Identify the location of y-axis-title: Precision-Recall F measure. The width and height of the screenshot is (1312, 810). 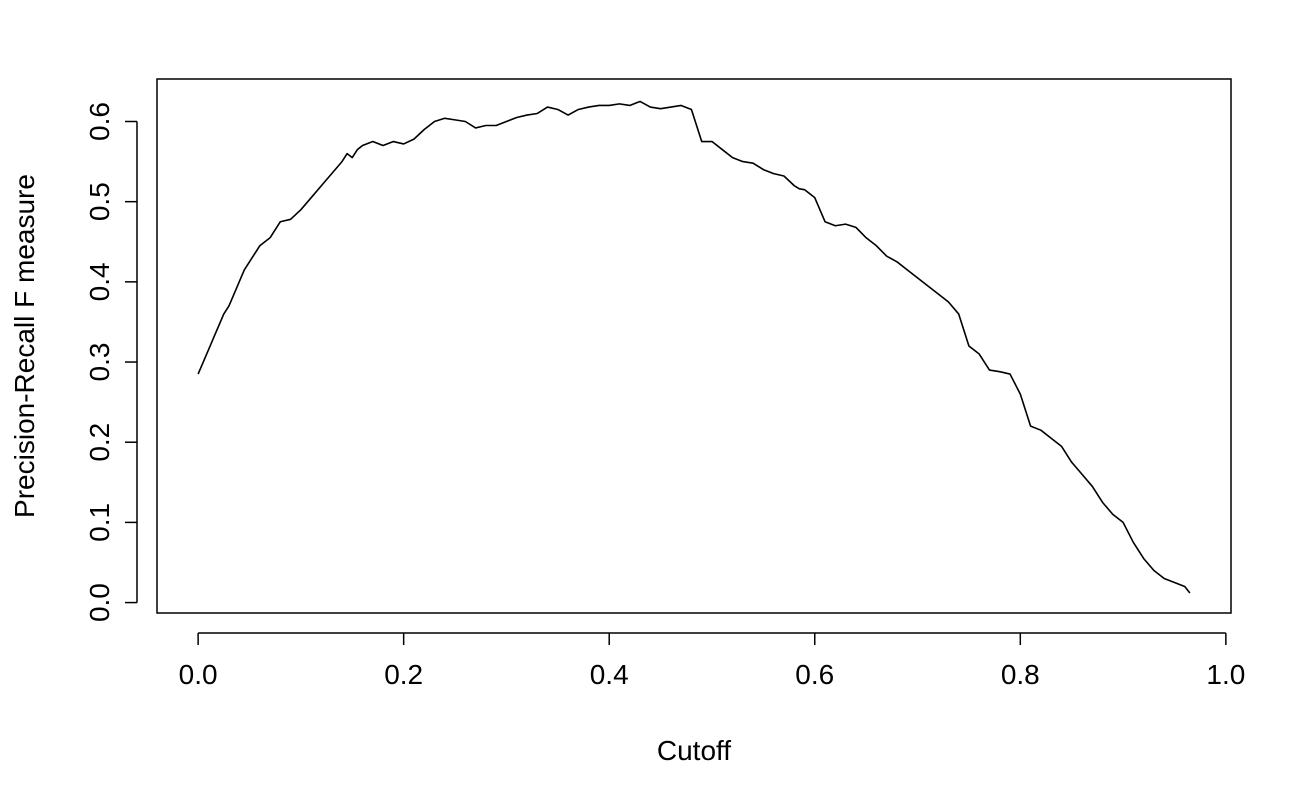
(24, 346).